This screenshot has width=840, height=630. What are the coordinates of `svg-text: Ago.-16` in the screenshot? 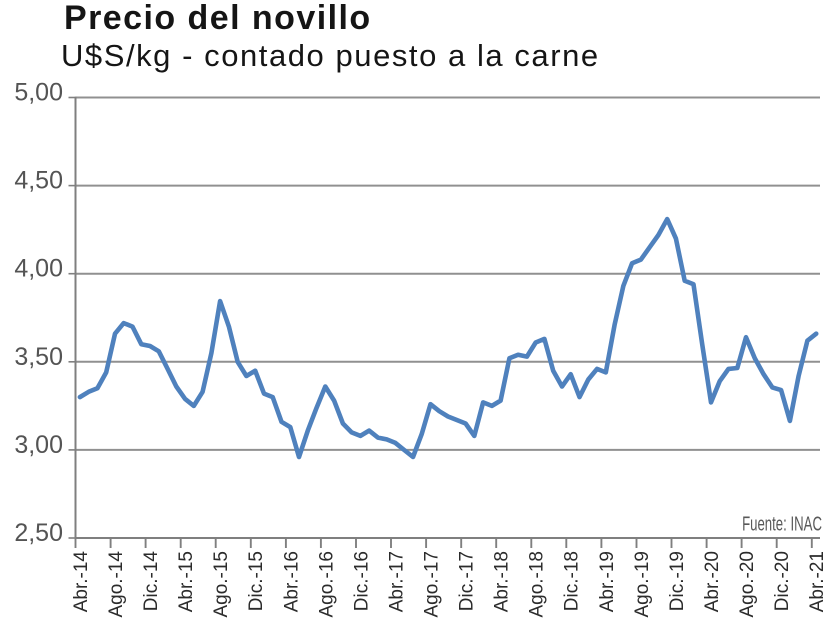 It's located at (326, 584).